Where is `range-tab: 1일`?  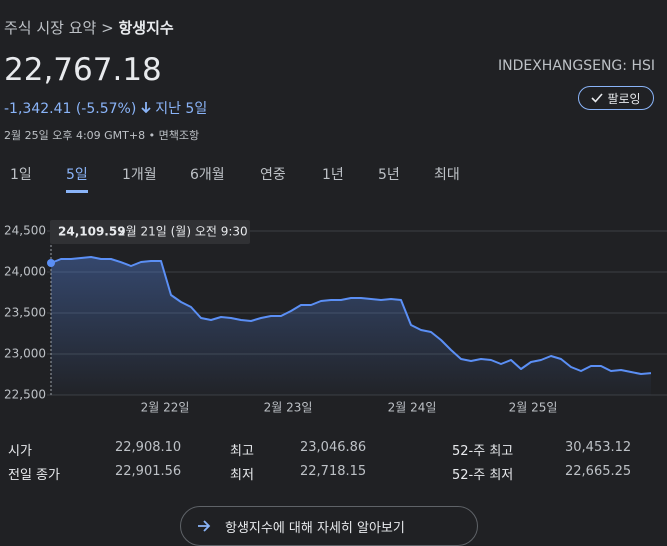
range-tab: 1일 is located at coordinates (21, 175).